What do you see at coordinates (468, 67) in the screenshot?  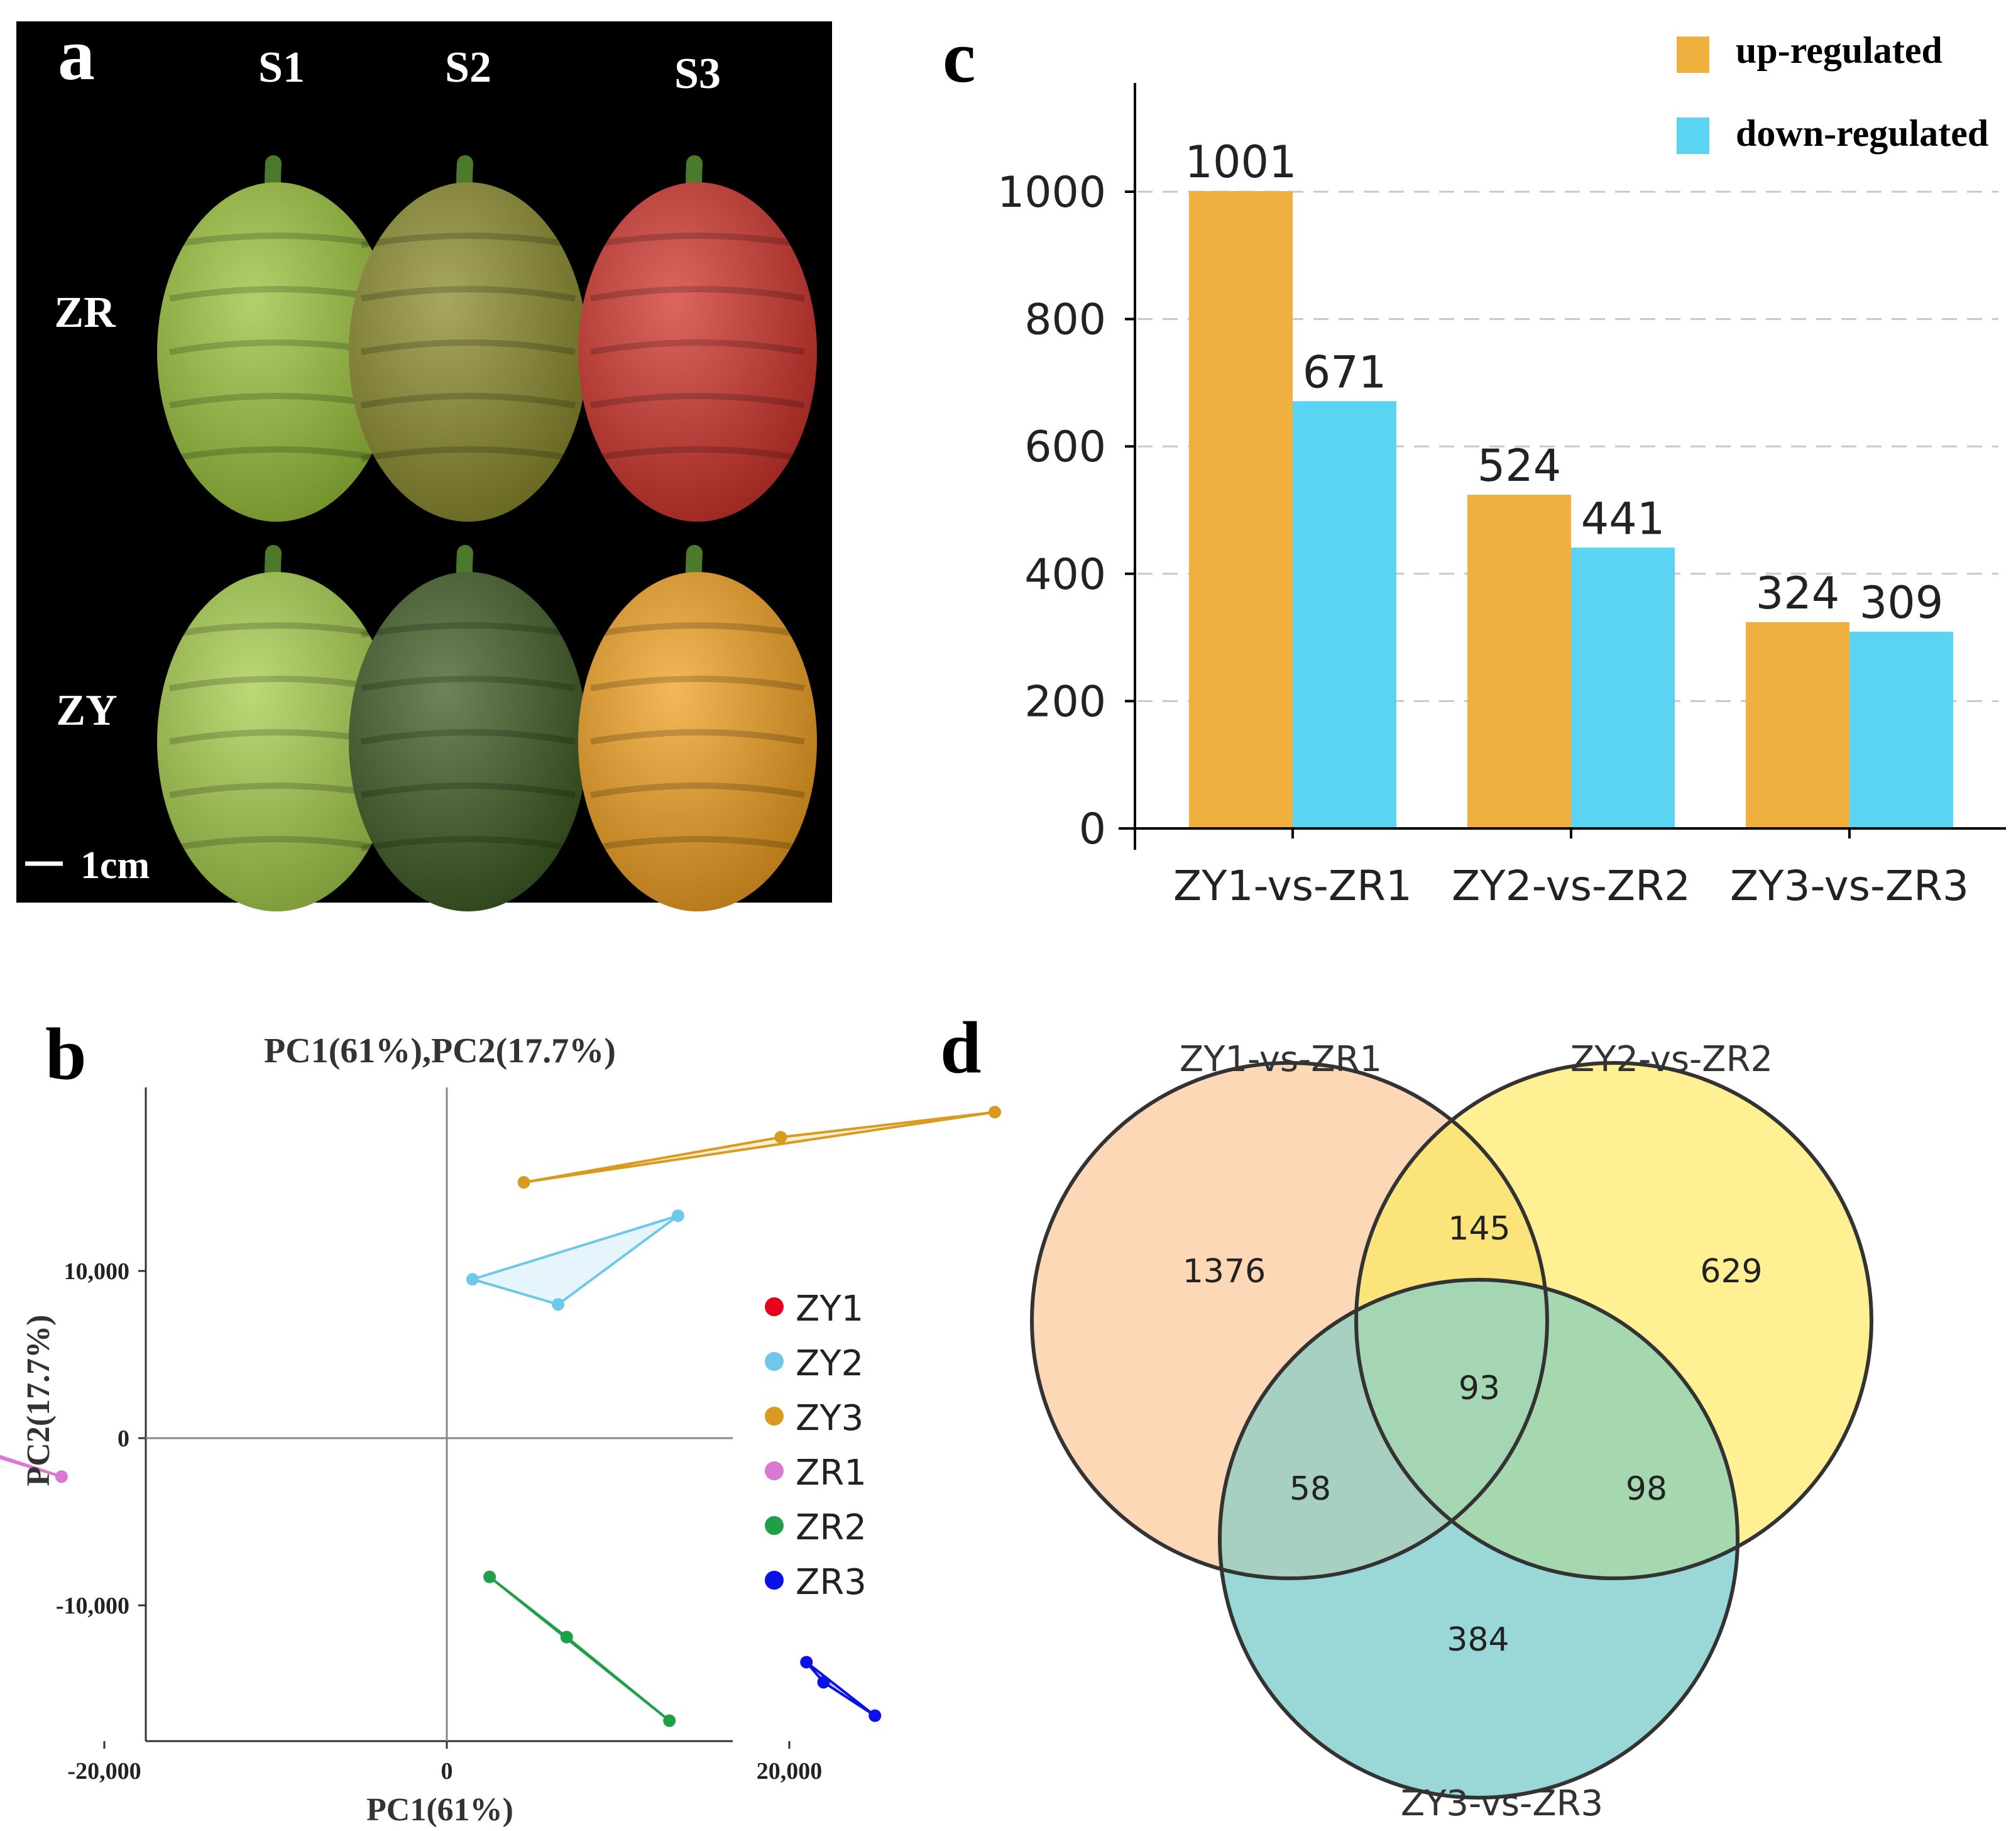 I see `column-label-s2: S2` at bounding box center [468, 67].